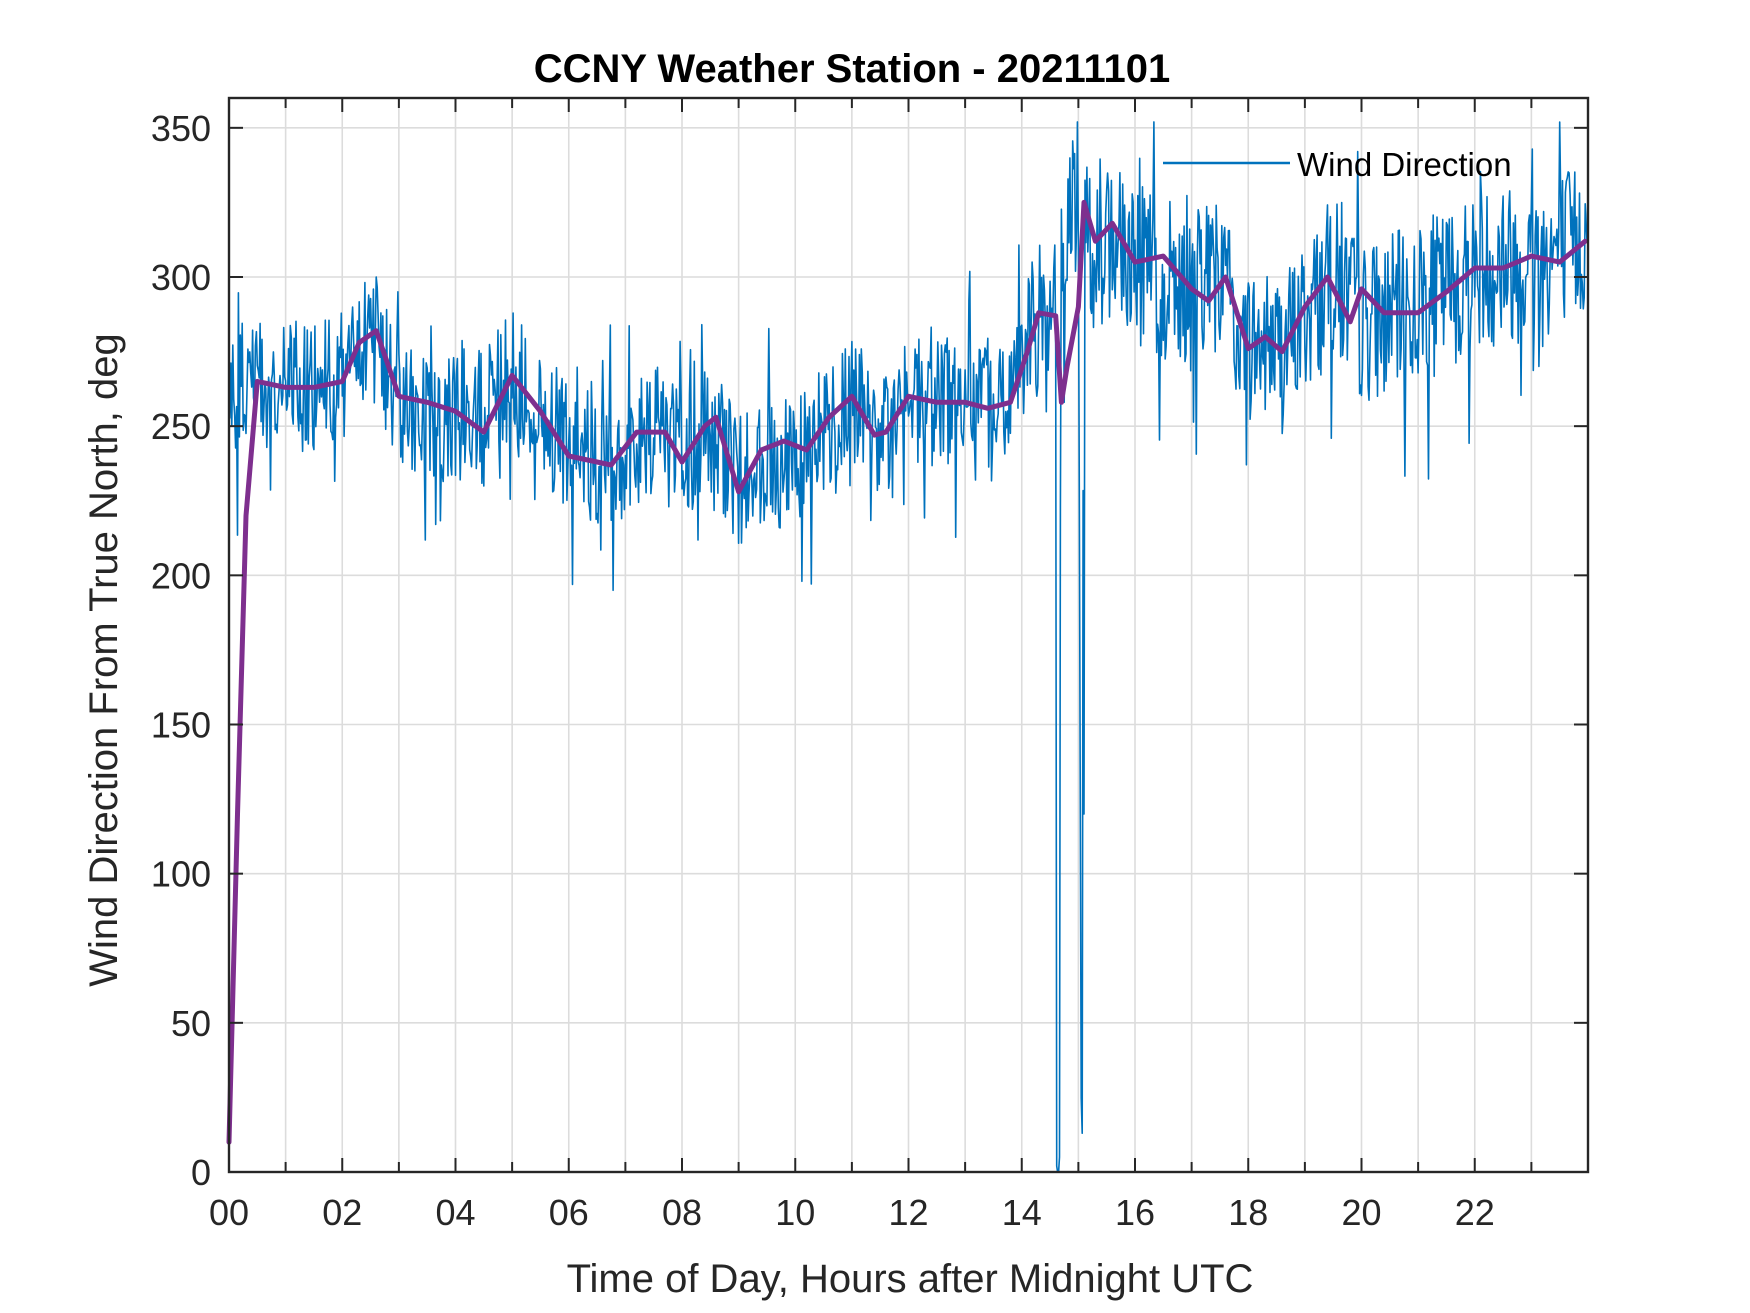 The width and height of the screenshot is (1750, 1313). I want to click on x-tick-label: 00, so click(229, 1212).